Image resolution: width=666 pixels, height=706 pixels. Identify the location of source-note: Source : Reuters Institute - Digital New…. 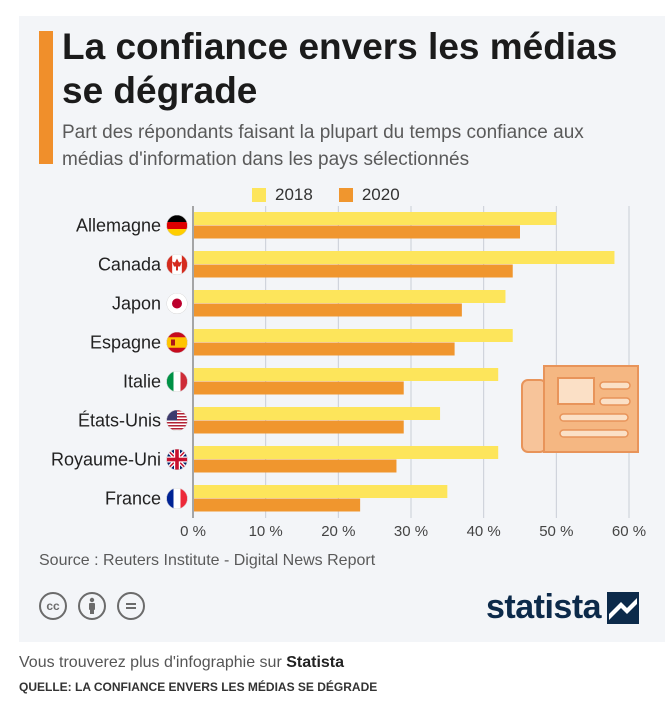
(207, 560).